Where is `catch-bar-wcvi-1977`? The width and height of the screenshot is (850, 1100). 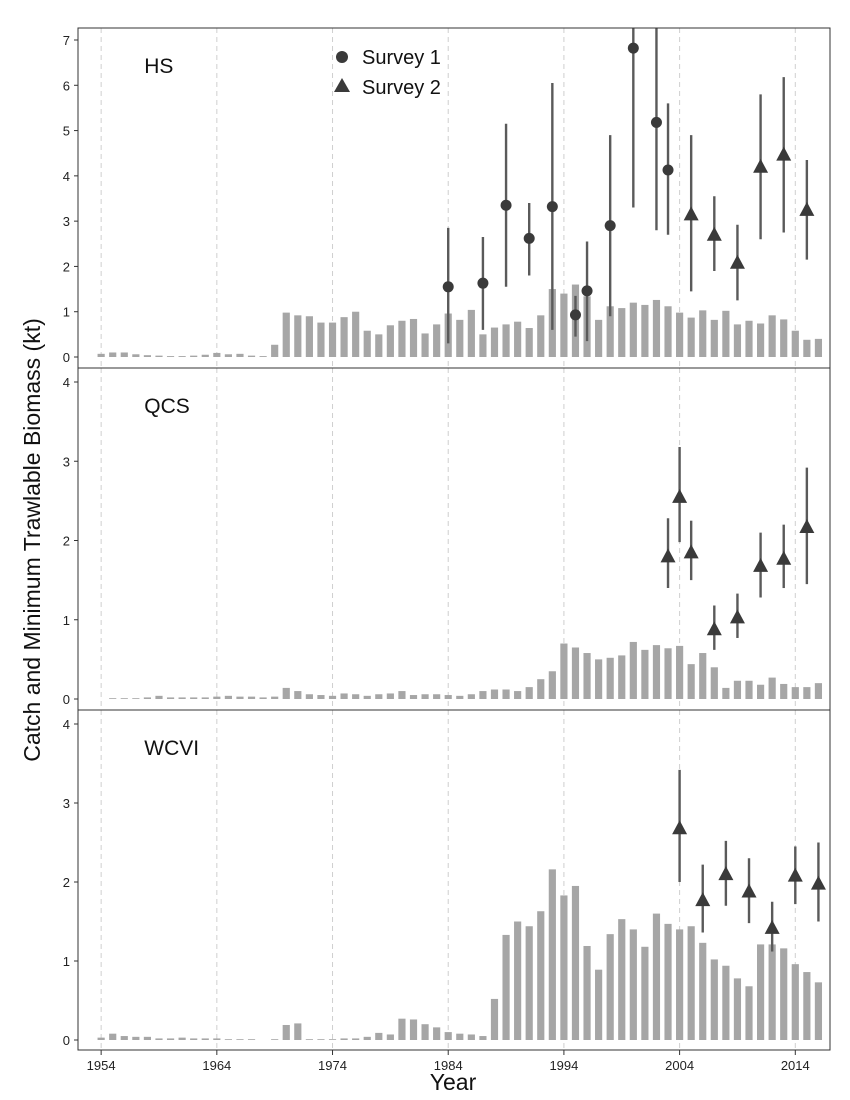 catch-bar-wcvi-1977 is located at coordinates (367, 1038).